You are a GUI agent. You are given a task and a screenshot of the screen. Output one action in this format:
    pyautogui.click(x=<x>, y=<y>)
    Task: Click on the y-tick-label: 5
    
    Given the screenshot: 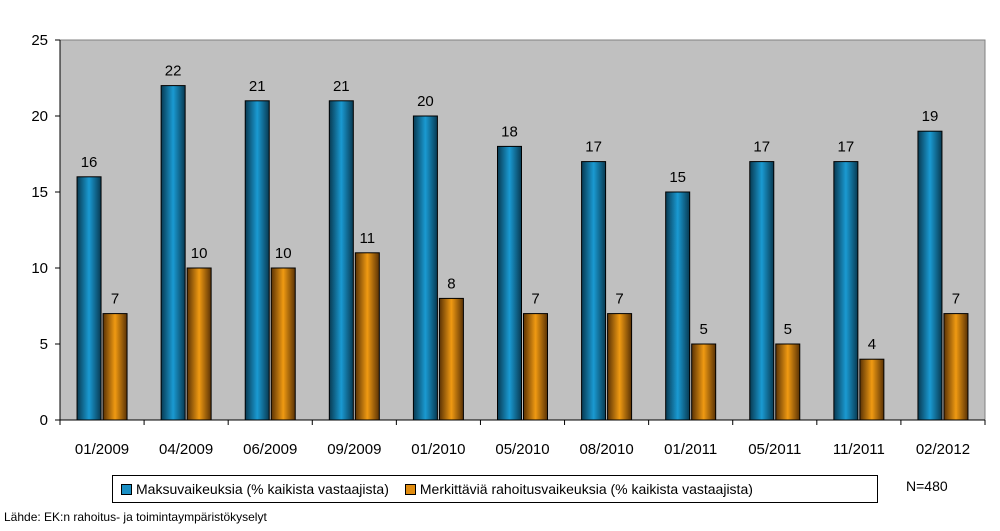 What is the action you would take?
    pyautogui.click(x=44, y=344)
    